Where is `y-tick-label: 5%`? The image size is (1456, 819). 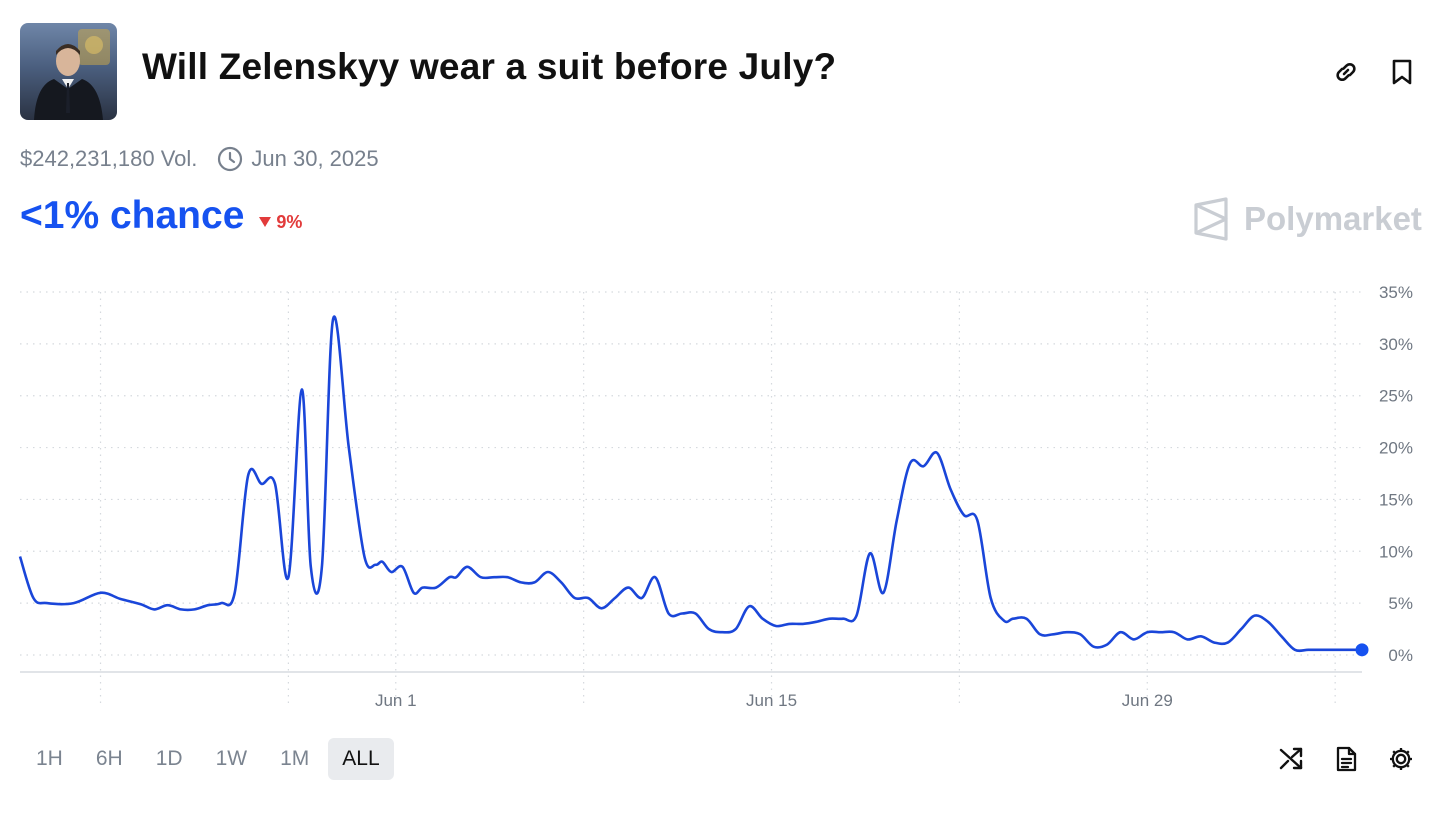
y-tick-label: 5% is located at coordinates (1400, 603).